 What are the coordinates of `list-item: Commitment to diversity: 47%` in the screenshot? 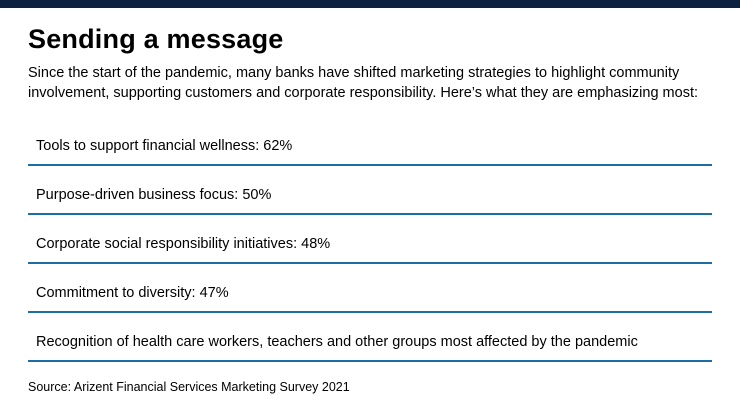 It's located at (370, 288).